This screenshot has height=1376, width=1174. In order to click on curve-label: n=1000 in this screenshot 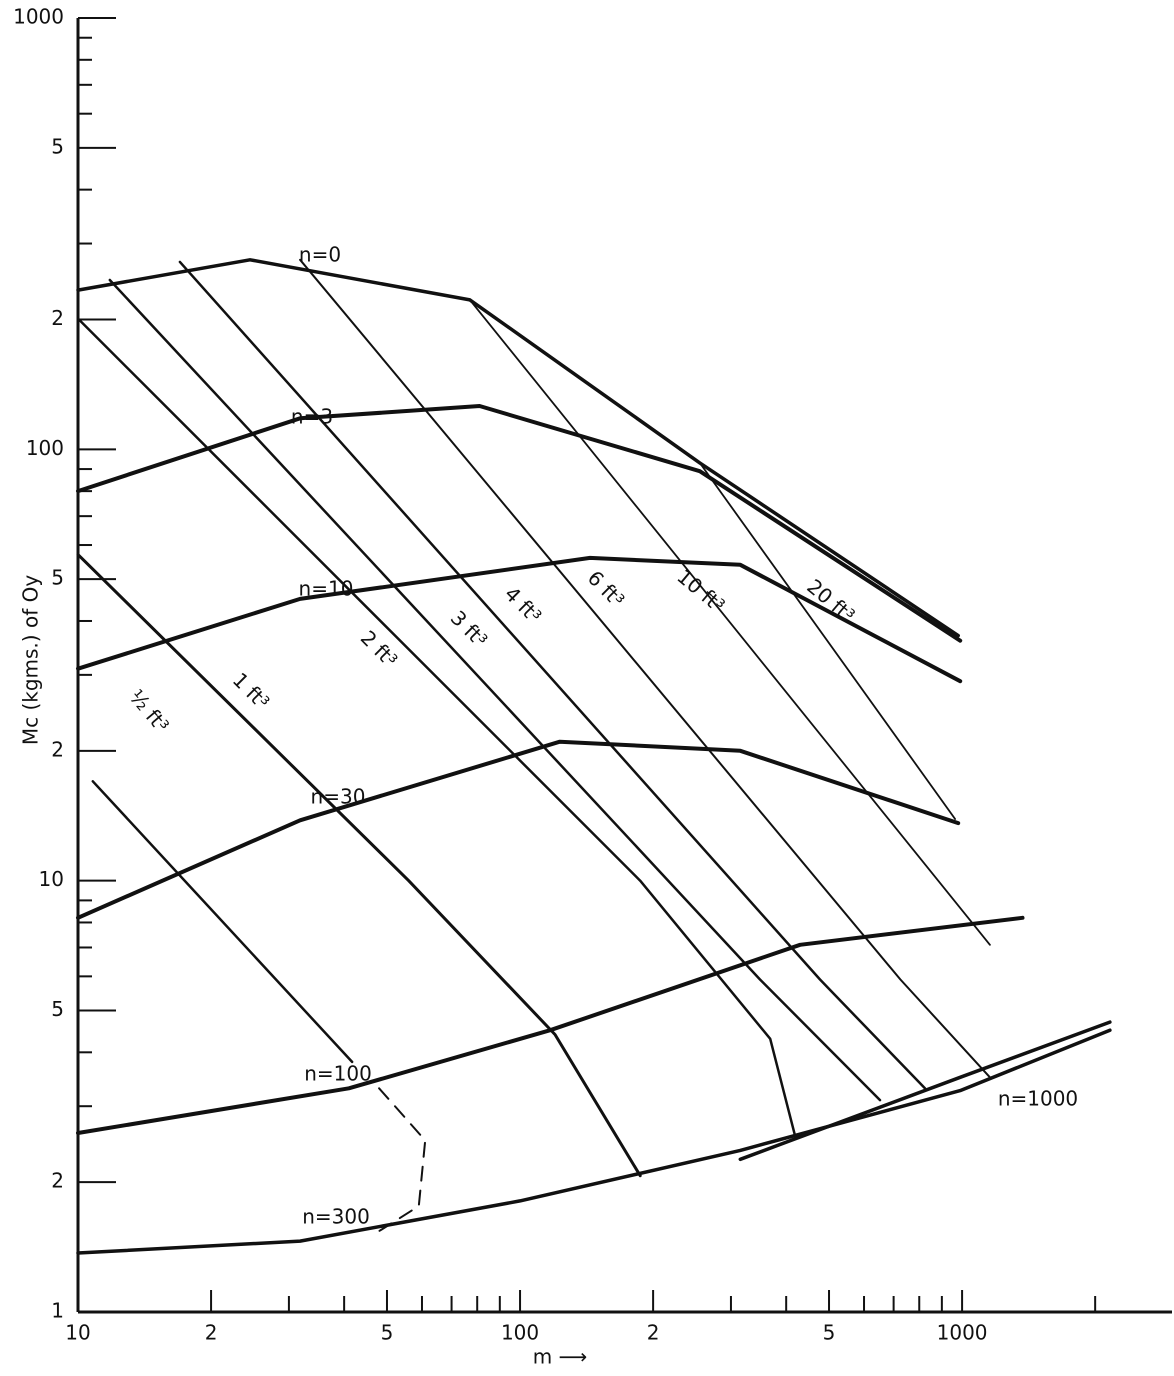, I will do `click(1038, 1099)`.